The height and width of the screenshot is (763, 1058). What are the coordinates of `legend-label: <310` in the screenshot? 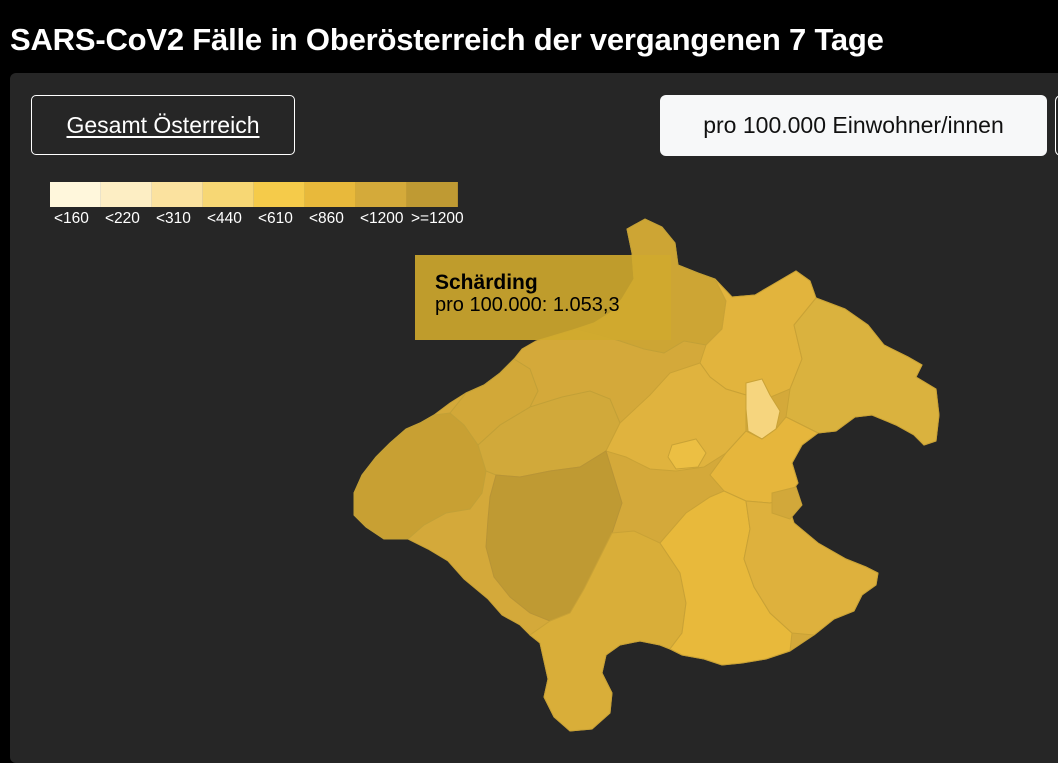 It's located at (173, 218).